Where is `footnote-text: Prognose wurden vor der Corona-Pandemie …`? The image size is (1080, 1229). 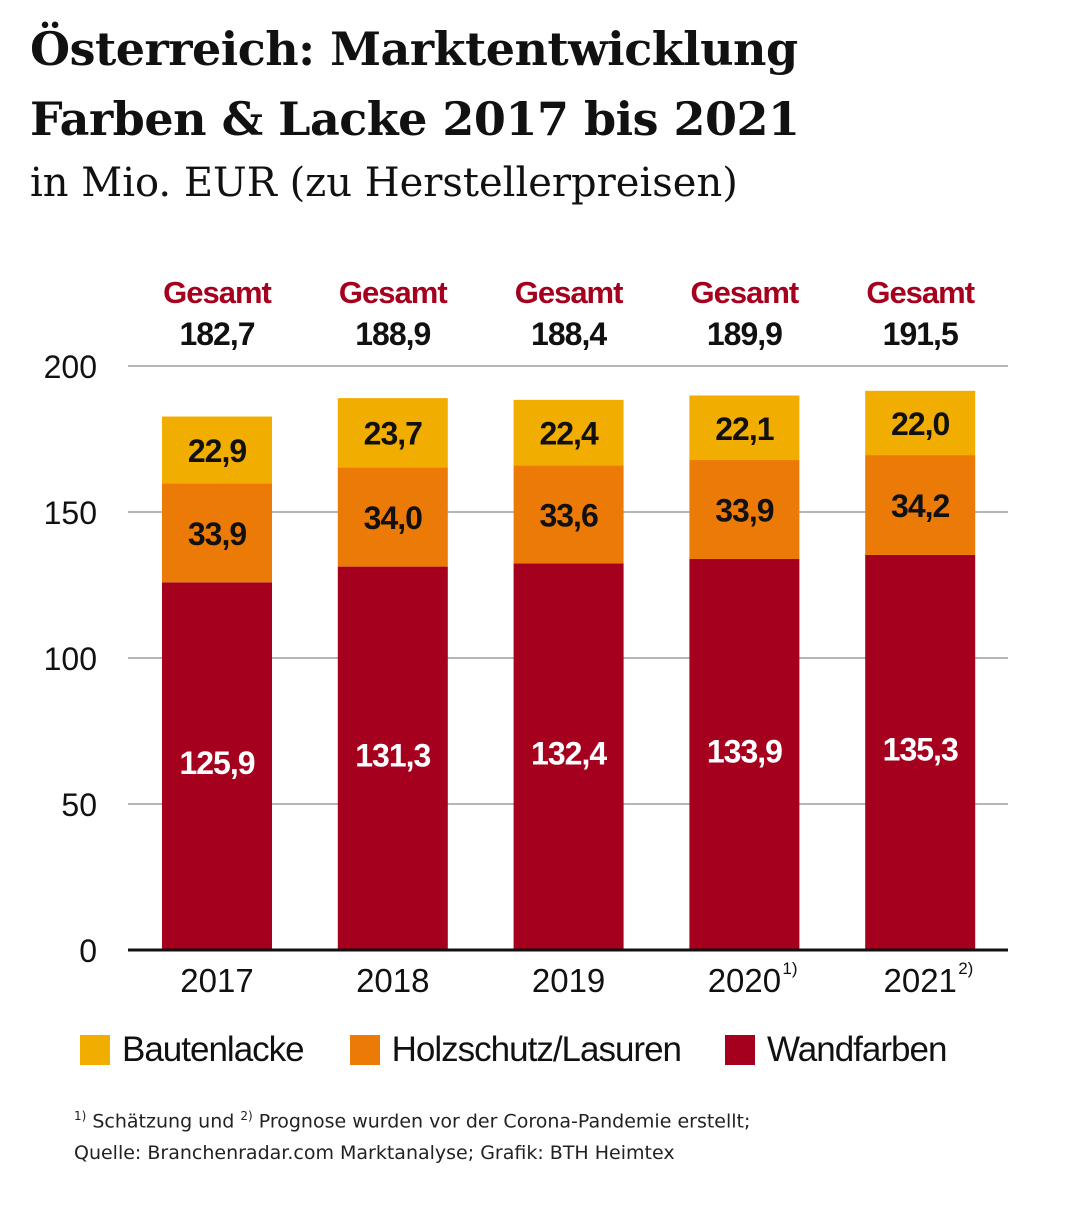
footnote-text: Prognose wurden vor der Corona-Pandemie … is located at coordinates (501, 1121).